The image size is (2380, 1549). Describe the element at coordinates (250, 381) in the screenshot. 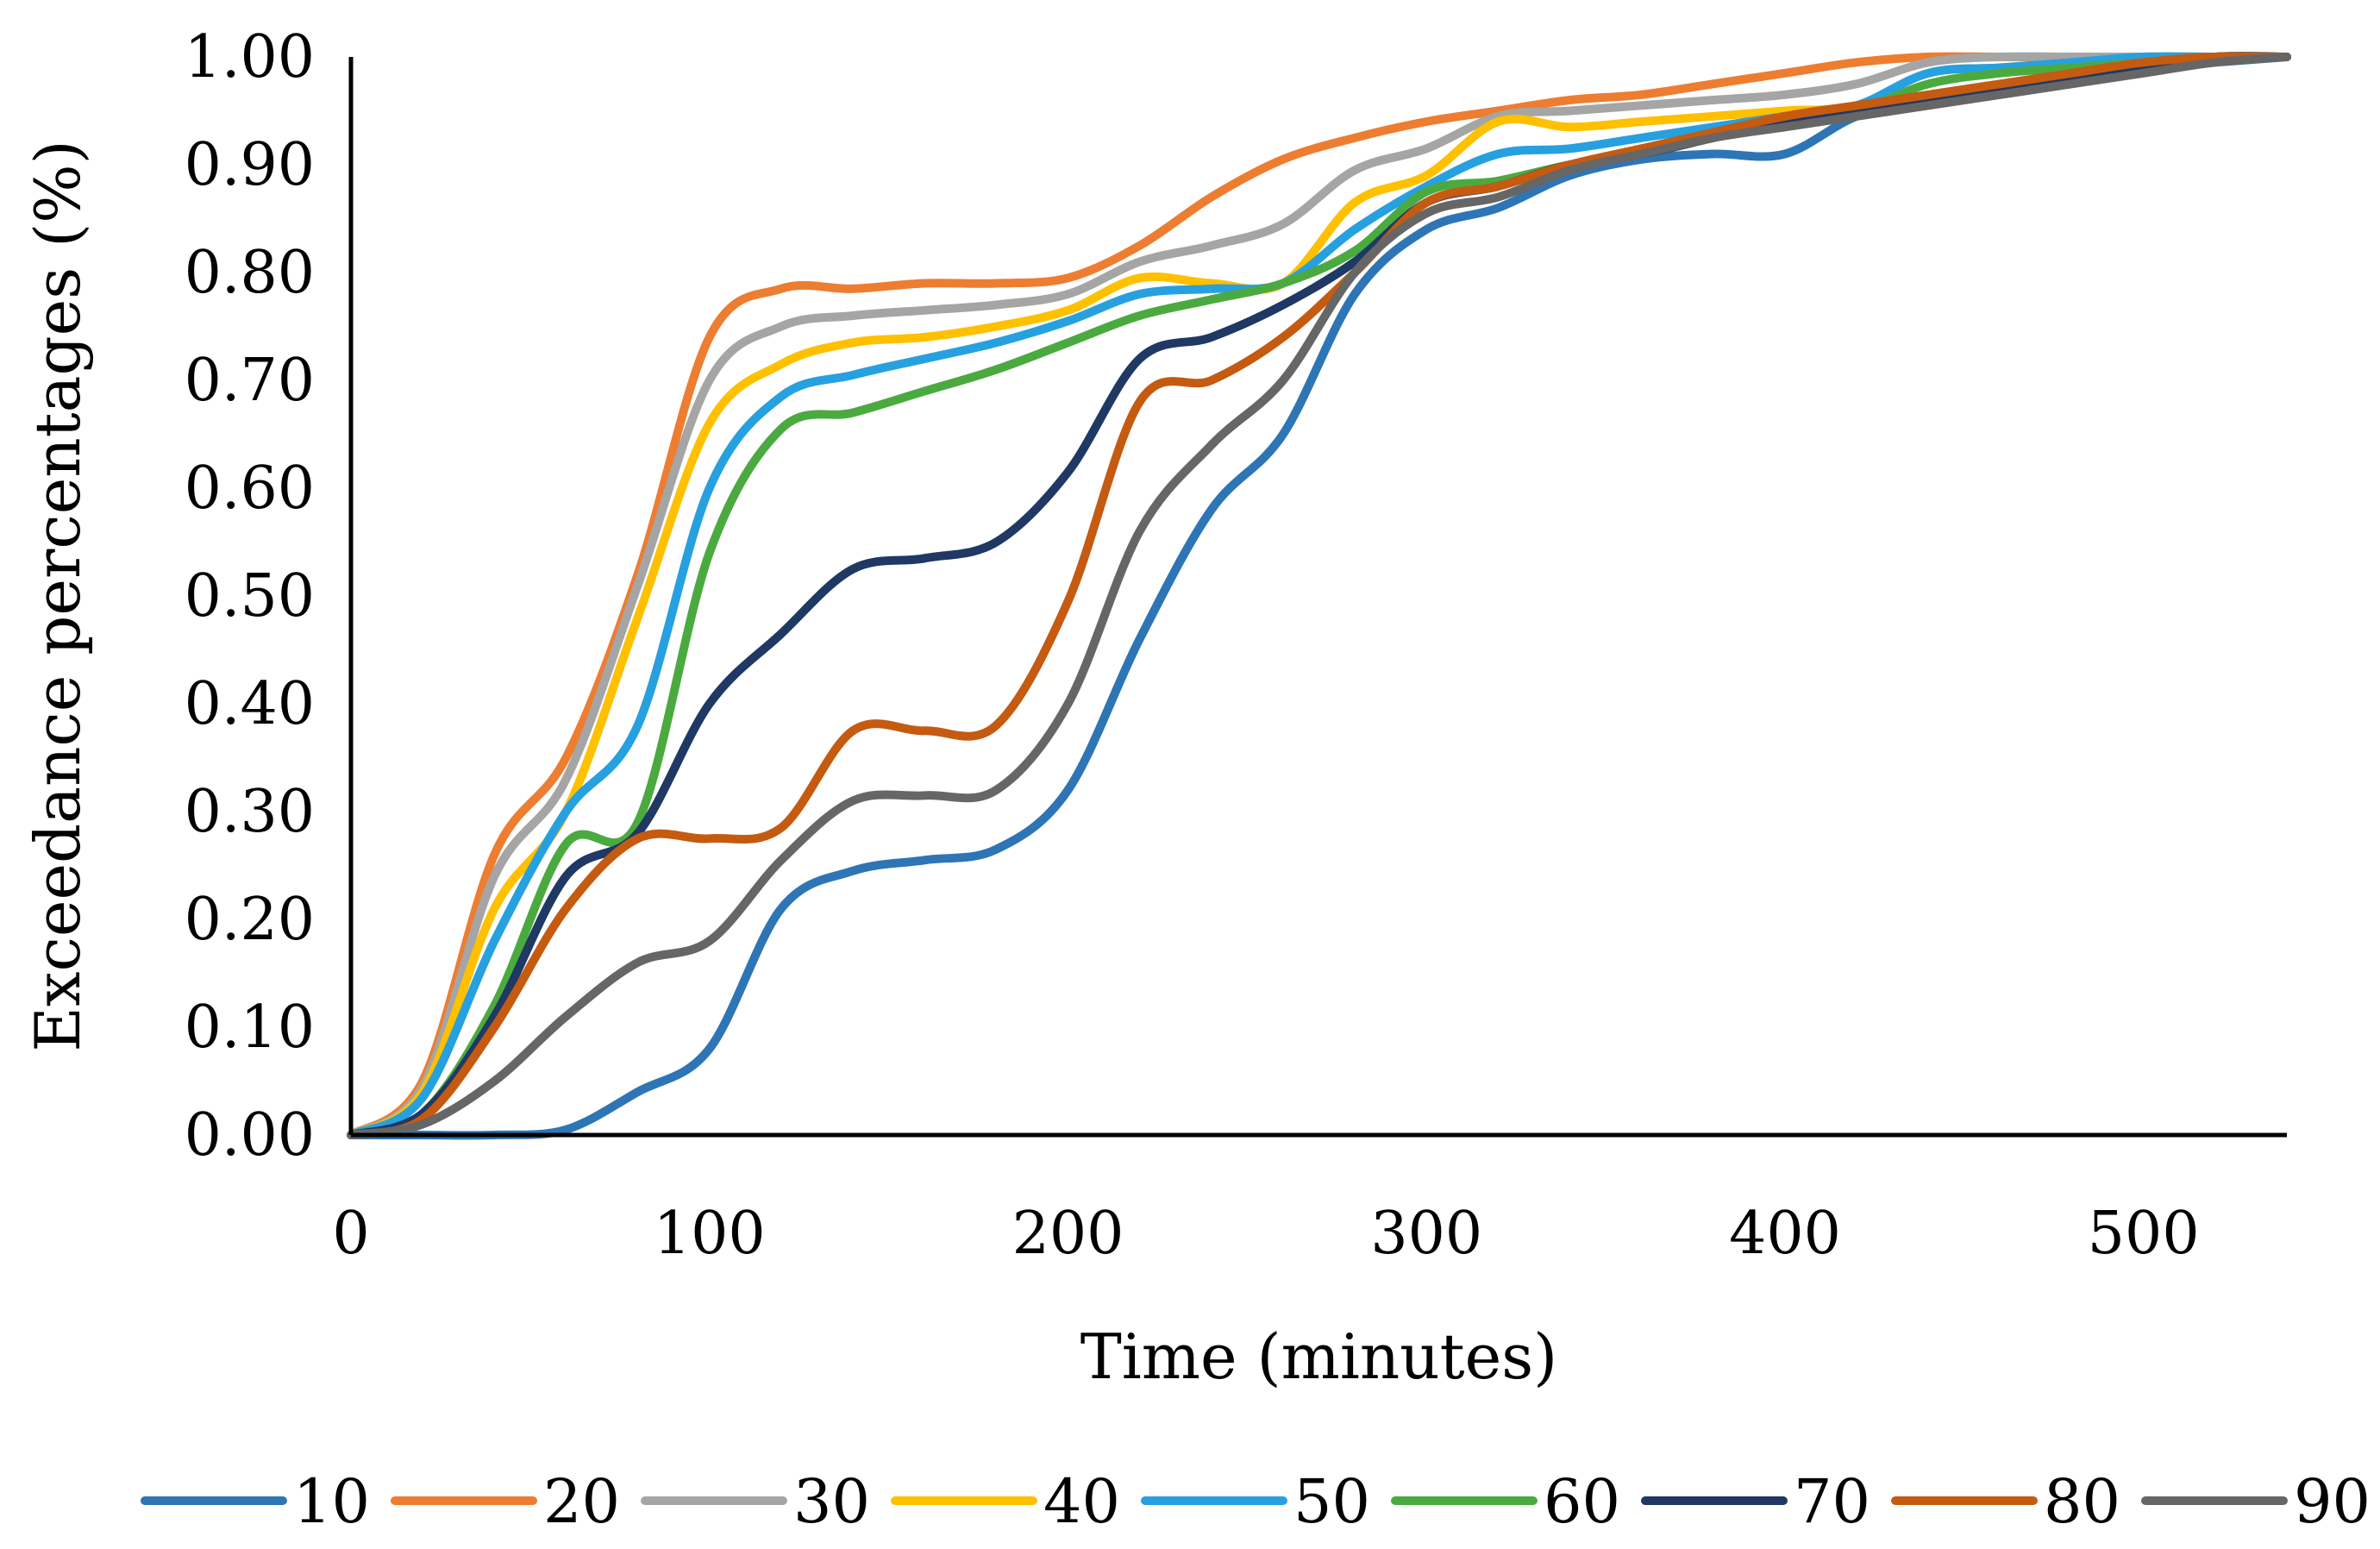

I see `y-tick-label: 0.70` at that location.